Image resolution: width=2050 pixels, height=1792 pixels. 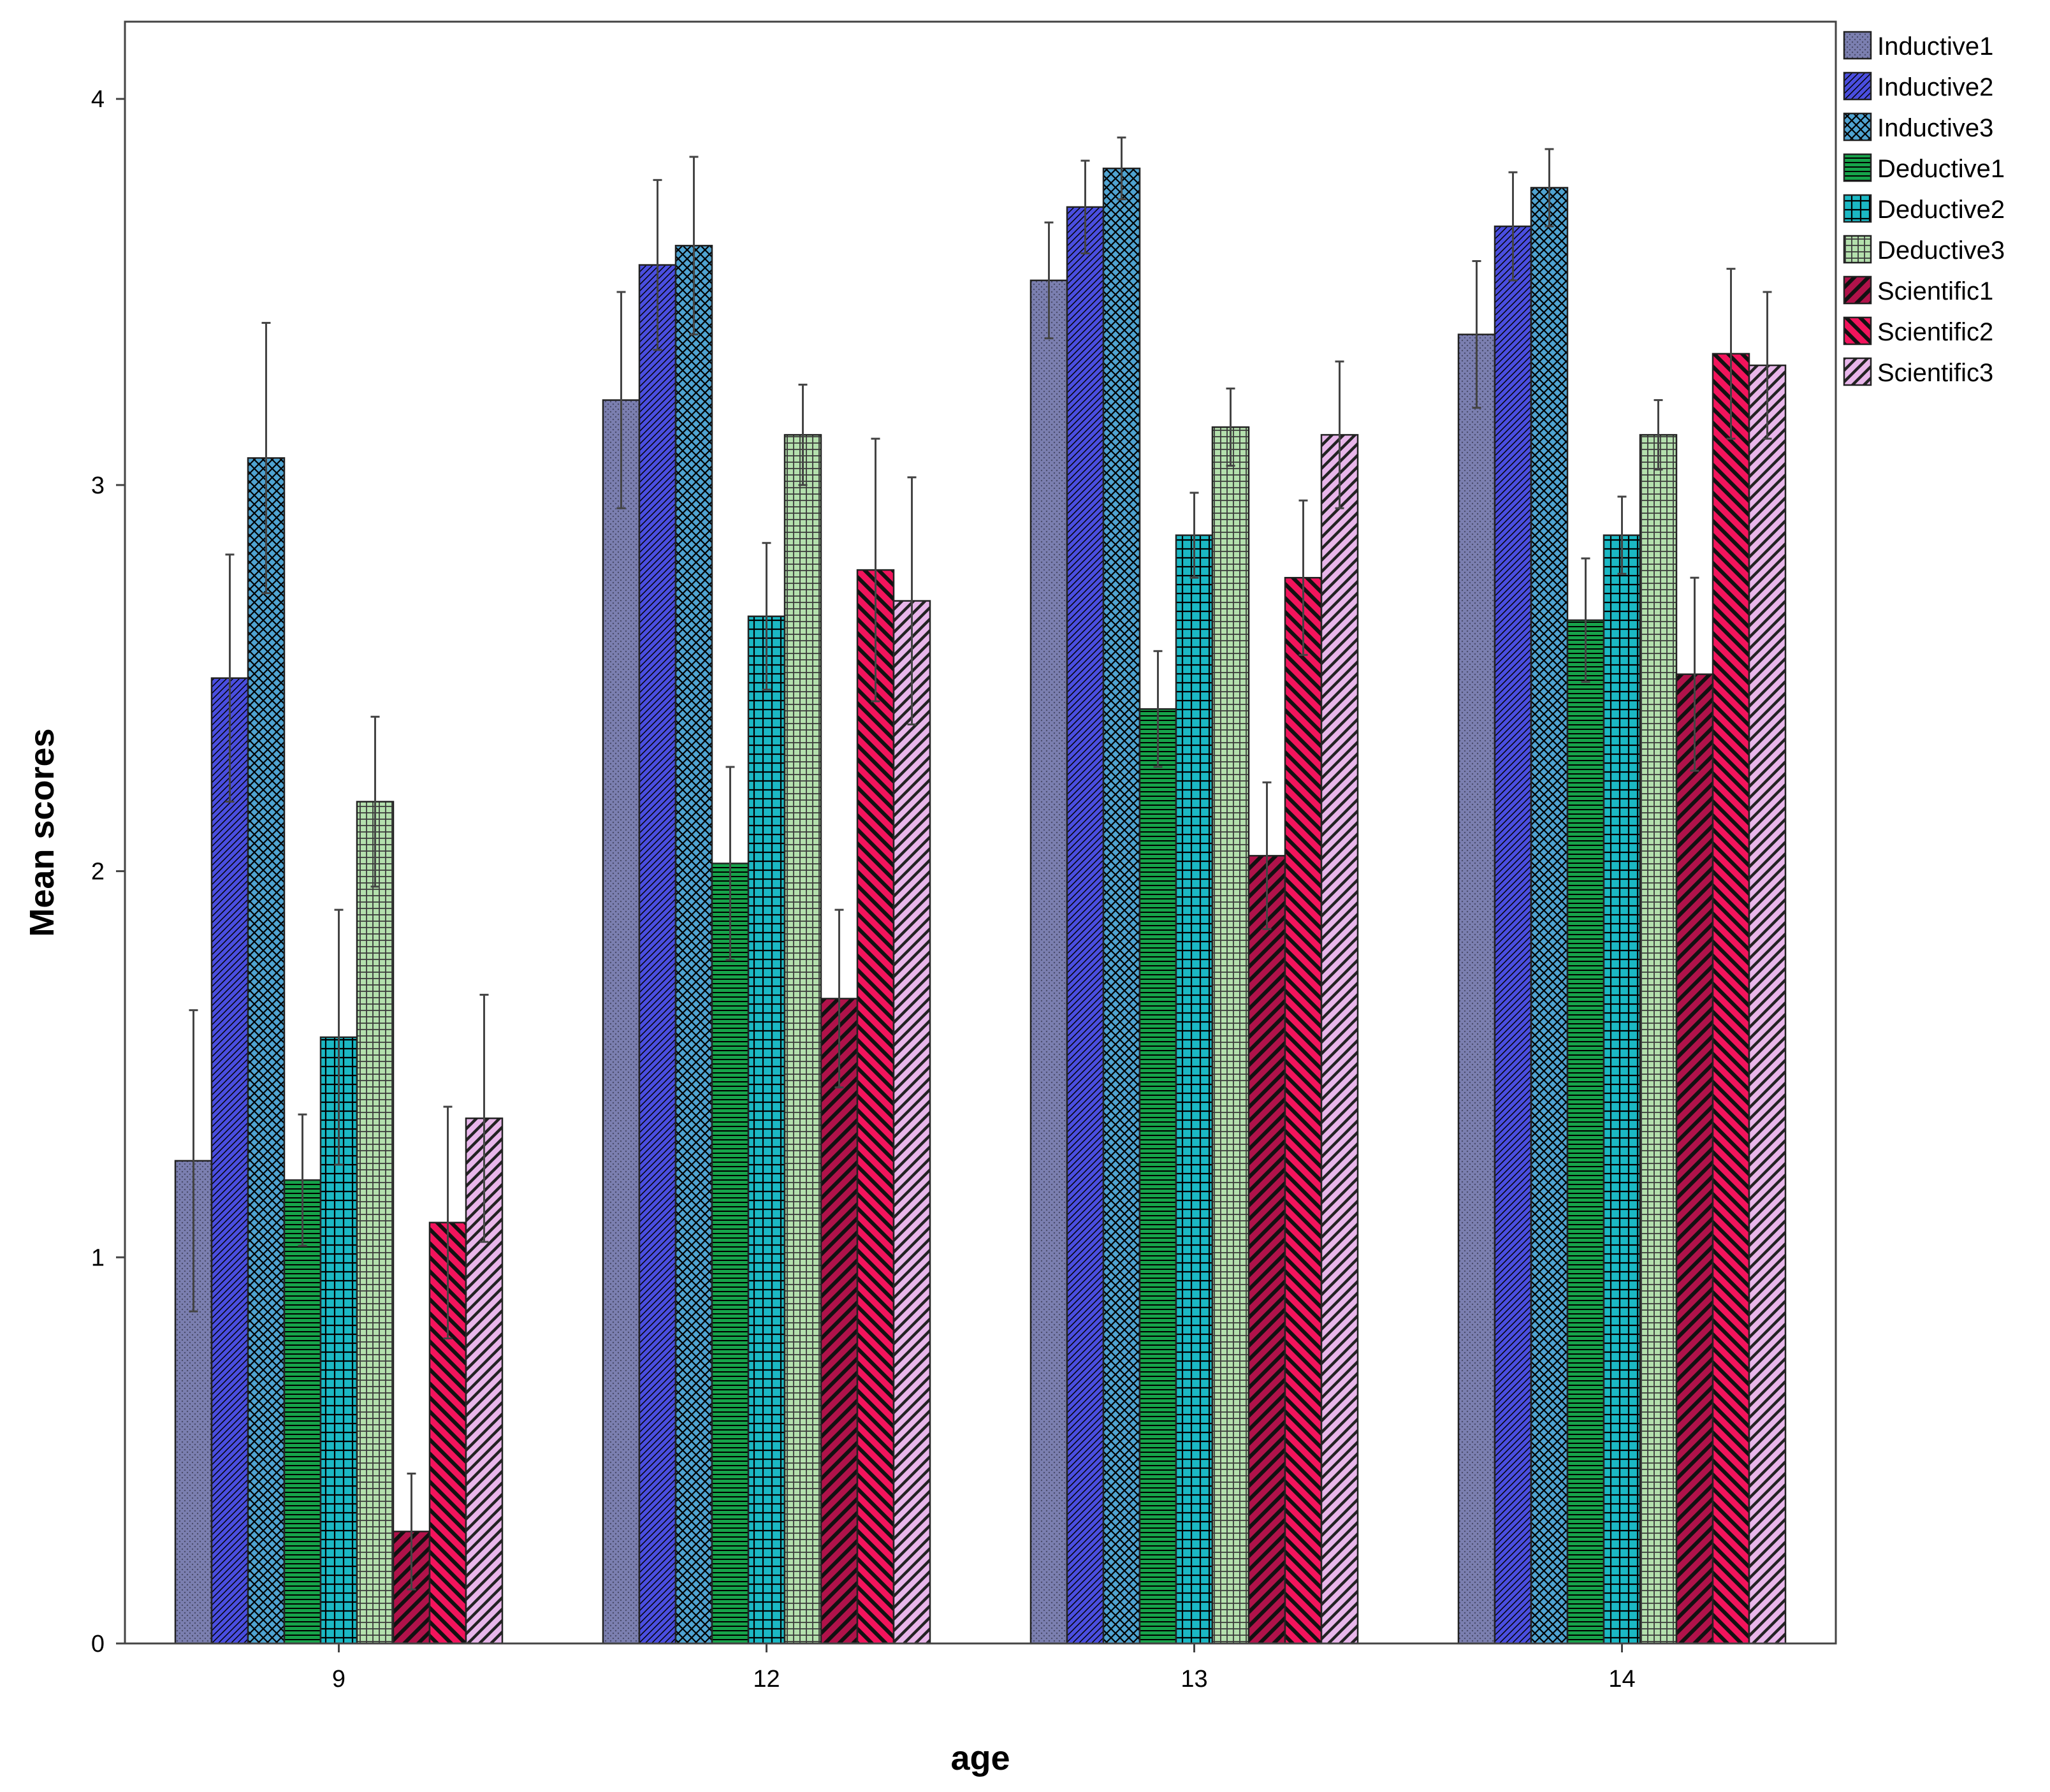 I want to click on legend-label-inductive1: Inductive1, so click(x=1935, y=47).